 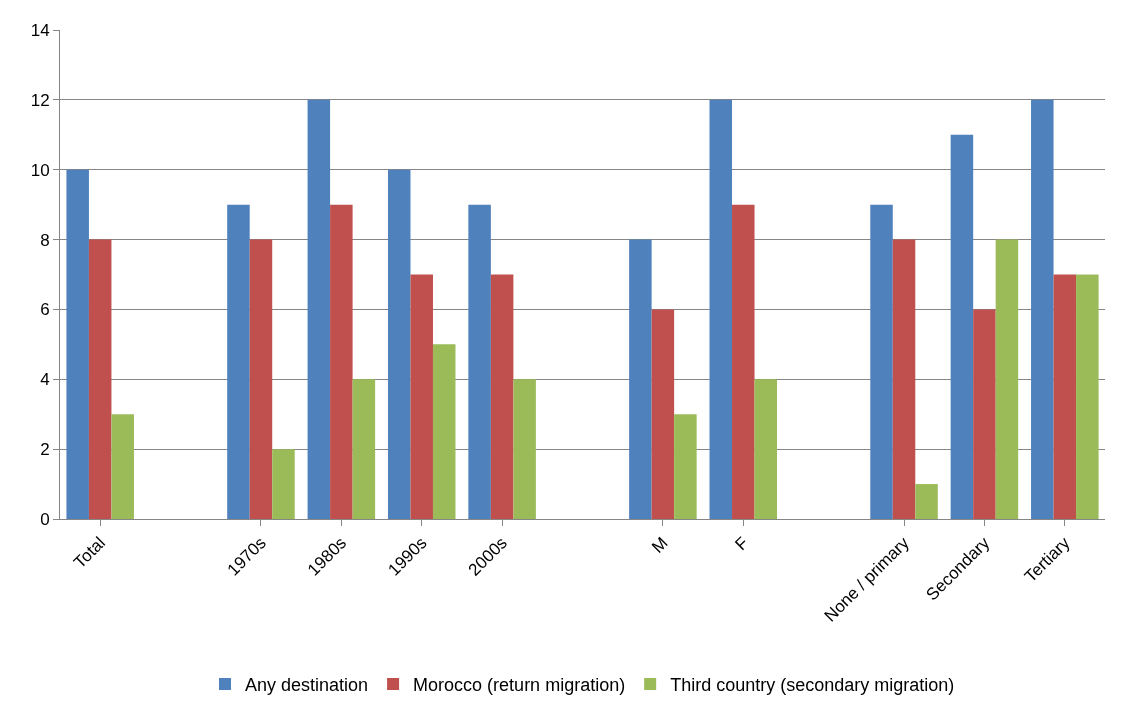 What do you see at coordinates (812, 684) in the screenshot?
I see `legend-label: Third country (secondary migration)` at bounding box center [812, 684].